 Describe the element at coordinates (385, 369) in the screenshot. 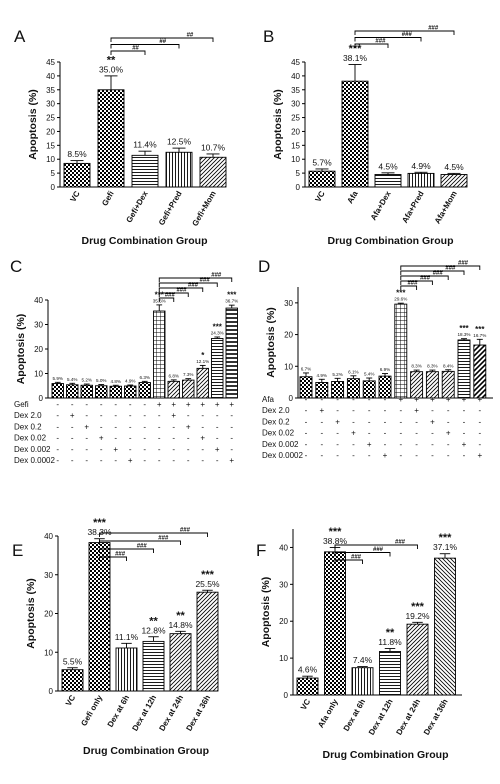

I see `data-label: 6.9%` at that location.